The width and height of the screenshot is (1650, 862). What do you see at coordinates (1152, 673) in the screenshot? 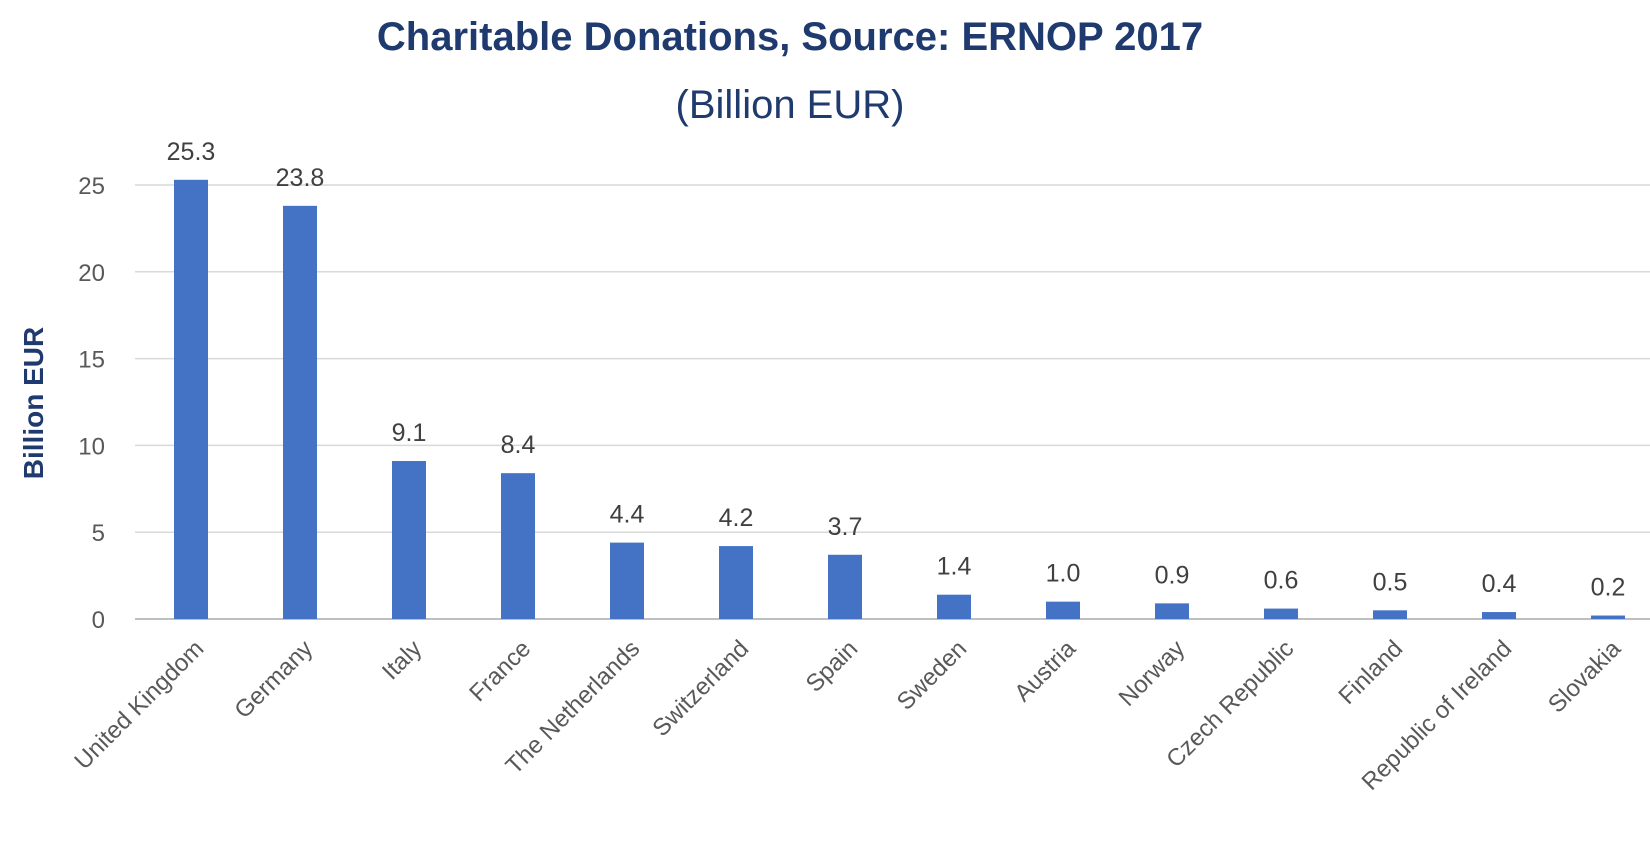
I see `x-tick-label: Norway` at bounding box center [1152, 673].